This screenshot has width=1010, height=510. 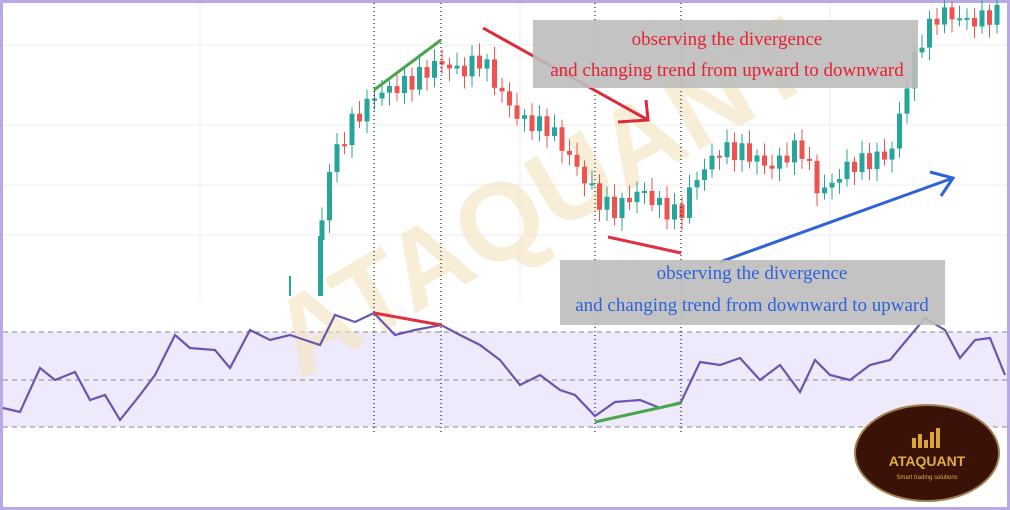 What do you see at coordinates (926, 438) in the screenshot?
I see `logo-icon` at bounding box center [926, 438].